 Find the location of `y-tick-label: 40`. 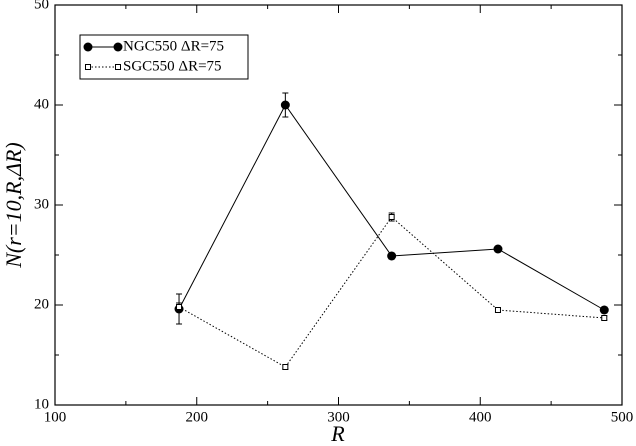

y-tick-label: 40 is located at coordinates (41, 104).